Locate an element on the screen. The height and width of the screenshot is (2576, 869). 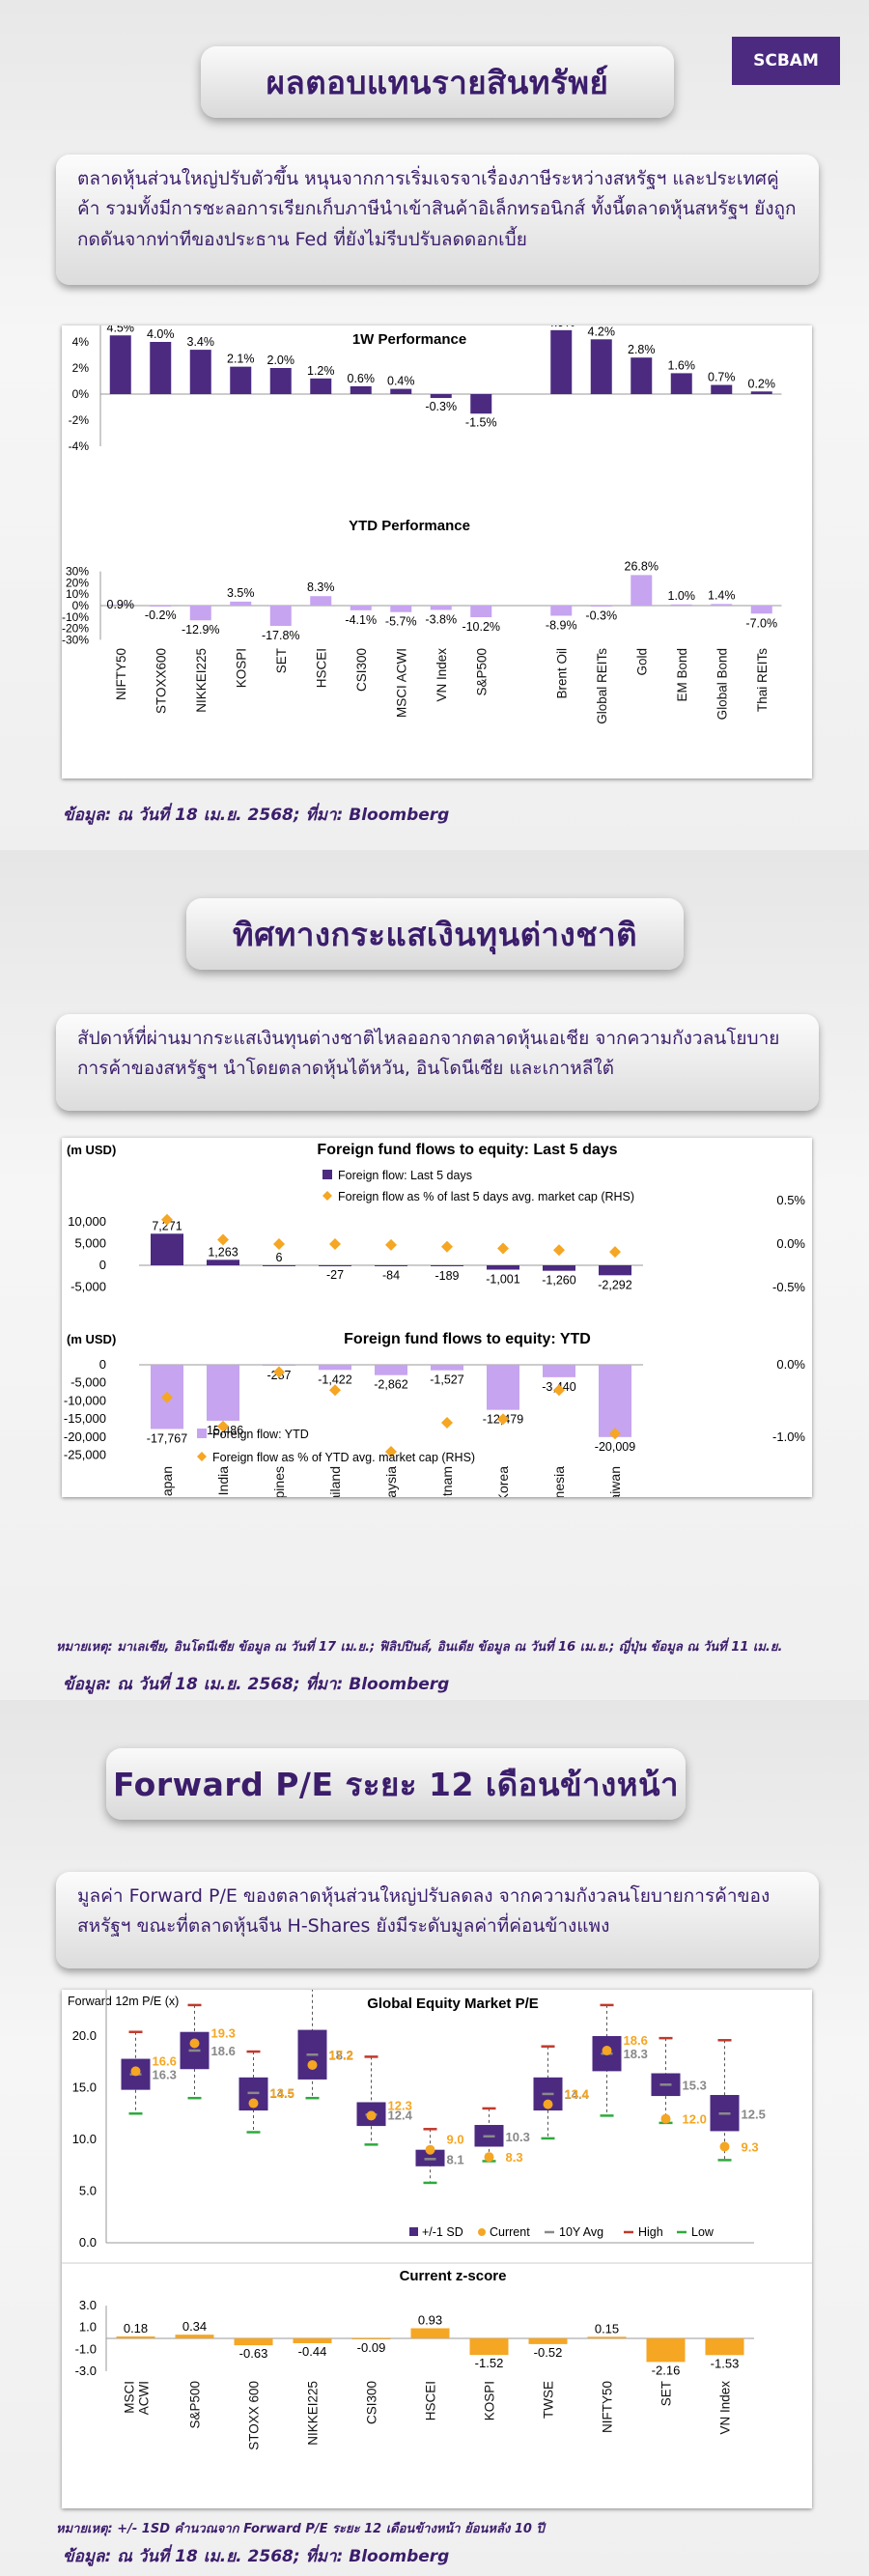
data-label: 0.15 is located at coordinates (607, 2328).